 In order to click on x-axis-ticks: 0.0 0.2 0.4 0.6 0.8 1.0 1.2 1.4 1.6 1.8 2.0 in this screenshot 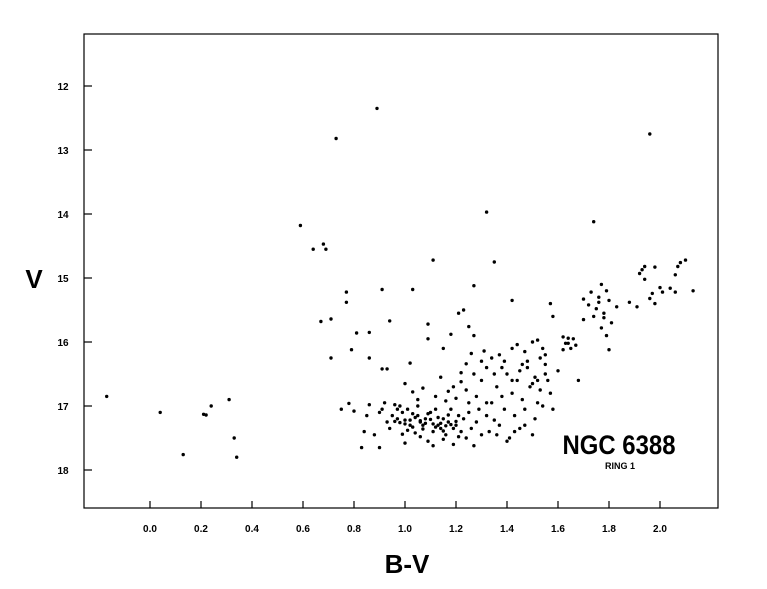, I will do `click(405, 518)`.